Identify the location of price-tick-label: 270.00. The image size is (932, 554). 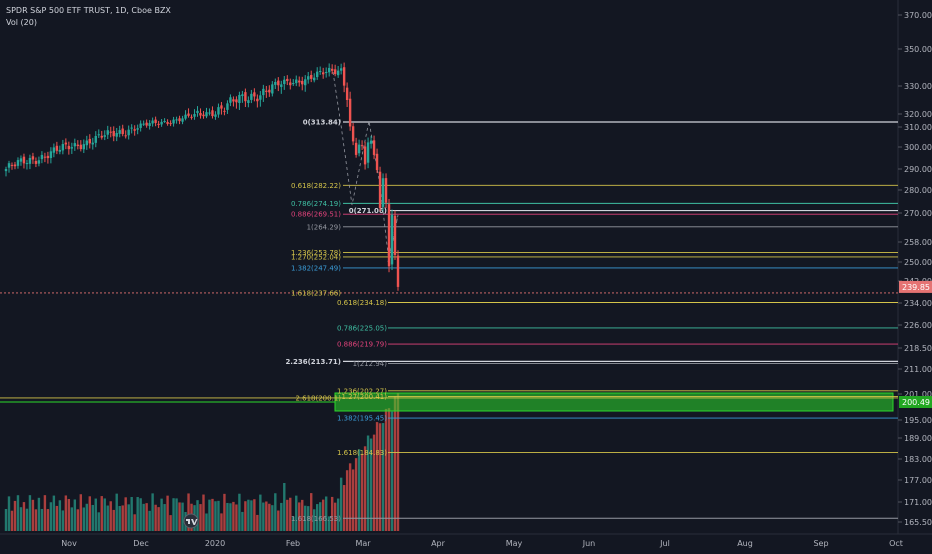
(918, 213).